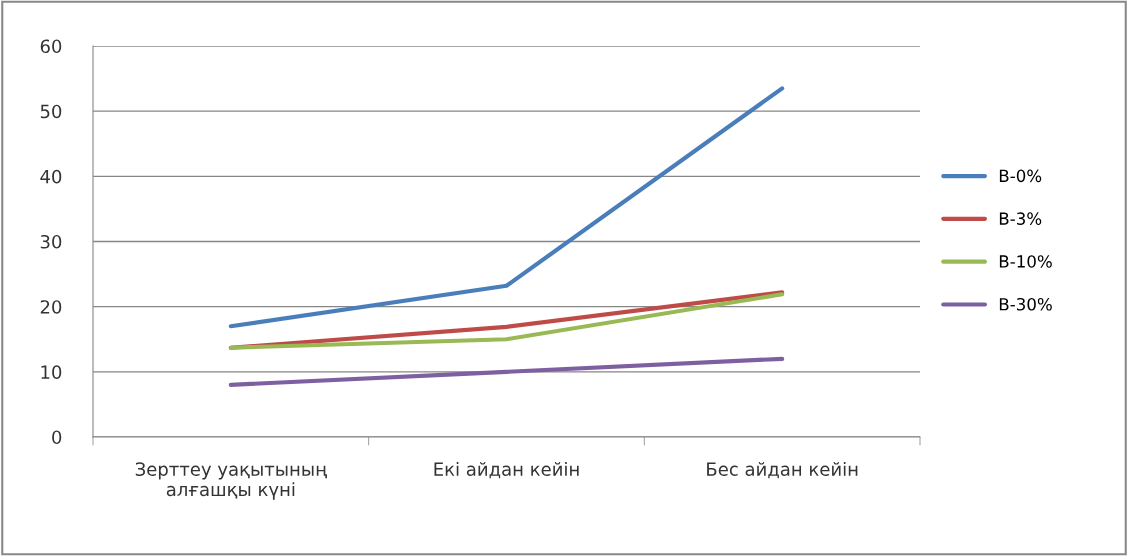 The image size is (1128, 556). What do you see at coordinates (51, 241) in the screenshot?
I see `y-tick-label: 30` at bounding box center [51, 241].